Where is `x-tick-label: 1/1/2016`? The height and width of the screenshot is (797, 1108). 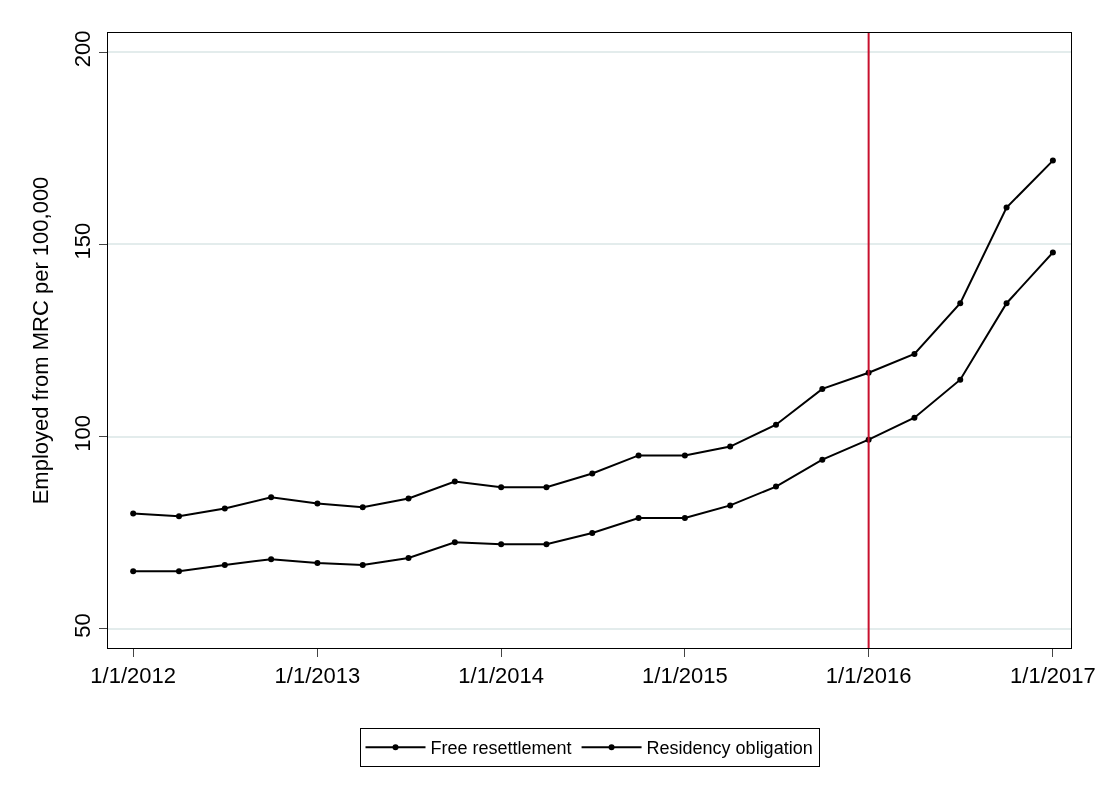 x-tick-label: 1/1/2016 is located at coordinates (868, 676).